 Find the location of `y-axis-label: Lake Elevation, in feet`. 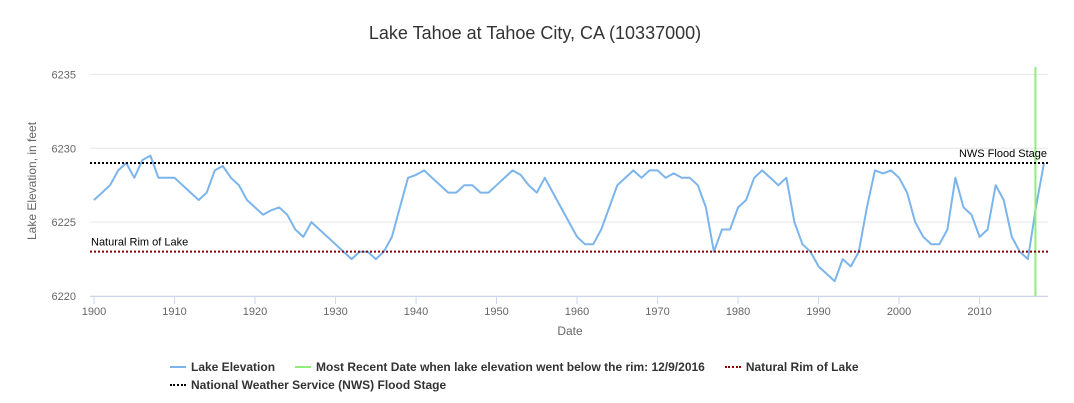

y-axis-label: Lake Elevation, in feet is located at coordinates (32, 180).